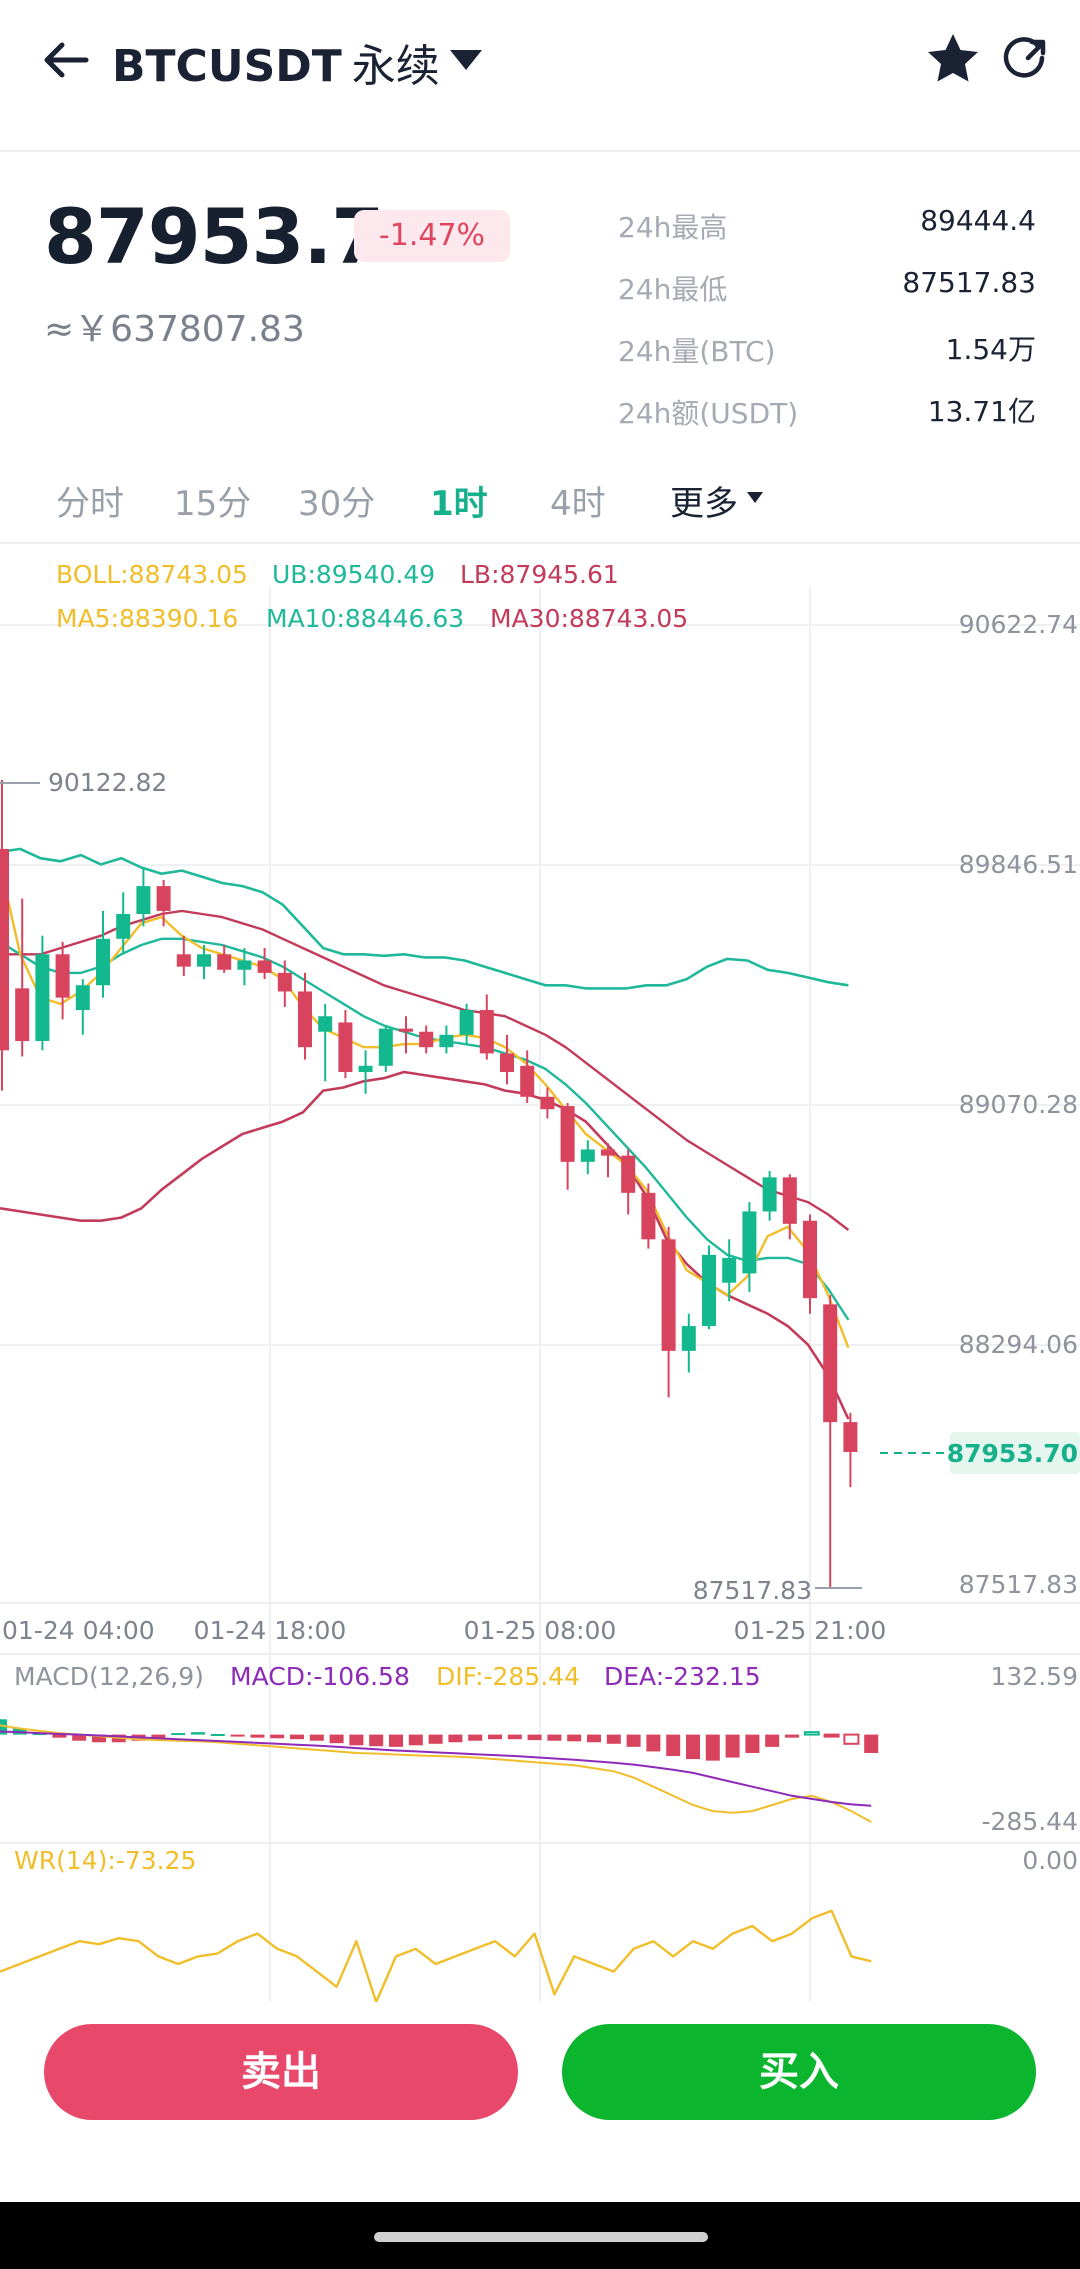 The height and width of the screenshot is (2269, 1080). Describe the element at coordinates (105, 1860) in the screenshot. I see `legend-wr: WR(14):-73.25` at that location.